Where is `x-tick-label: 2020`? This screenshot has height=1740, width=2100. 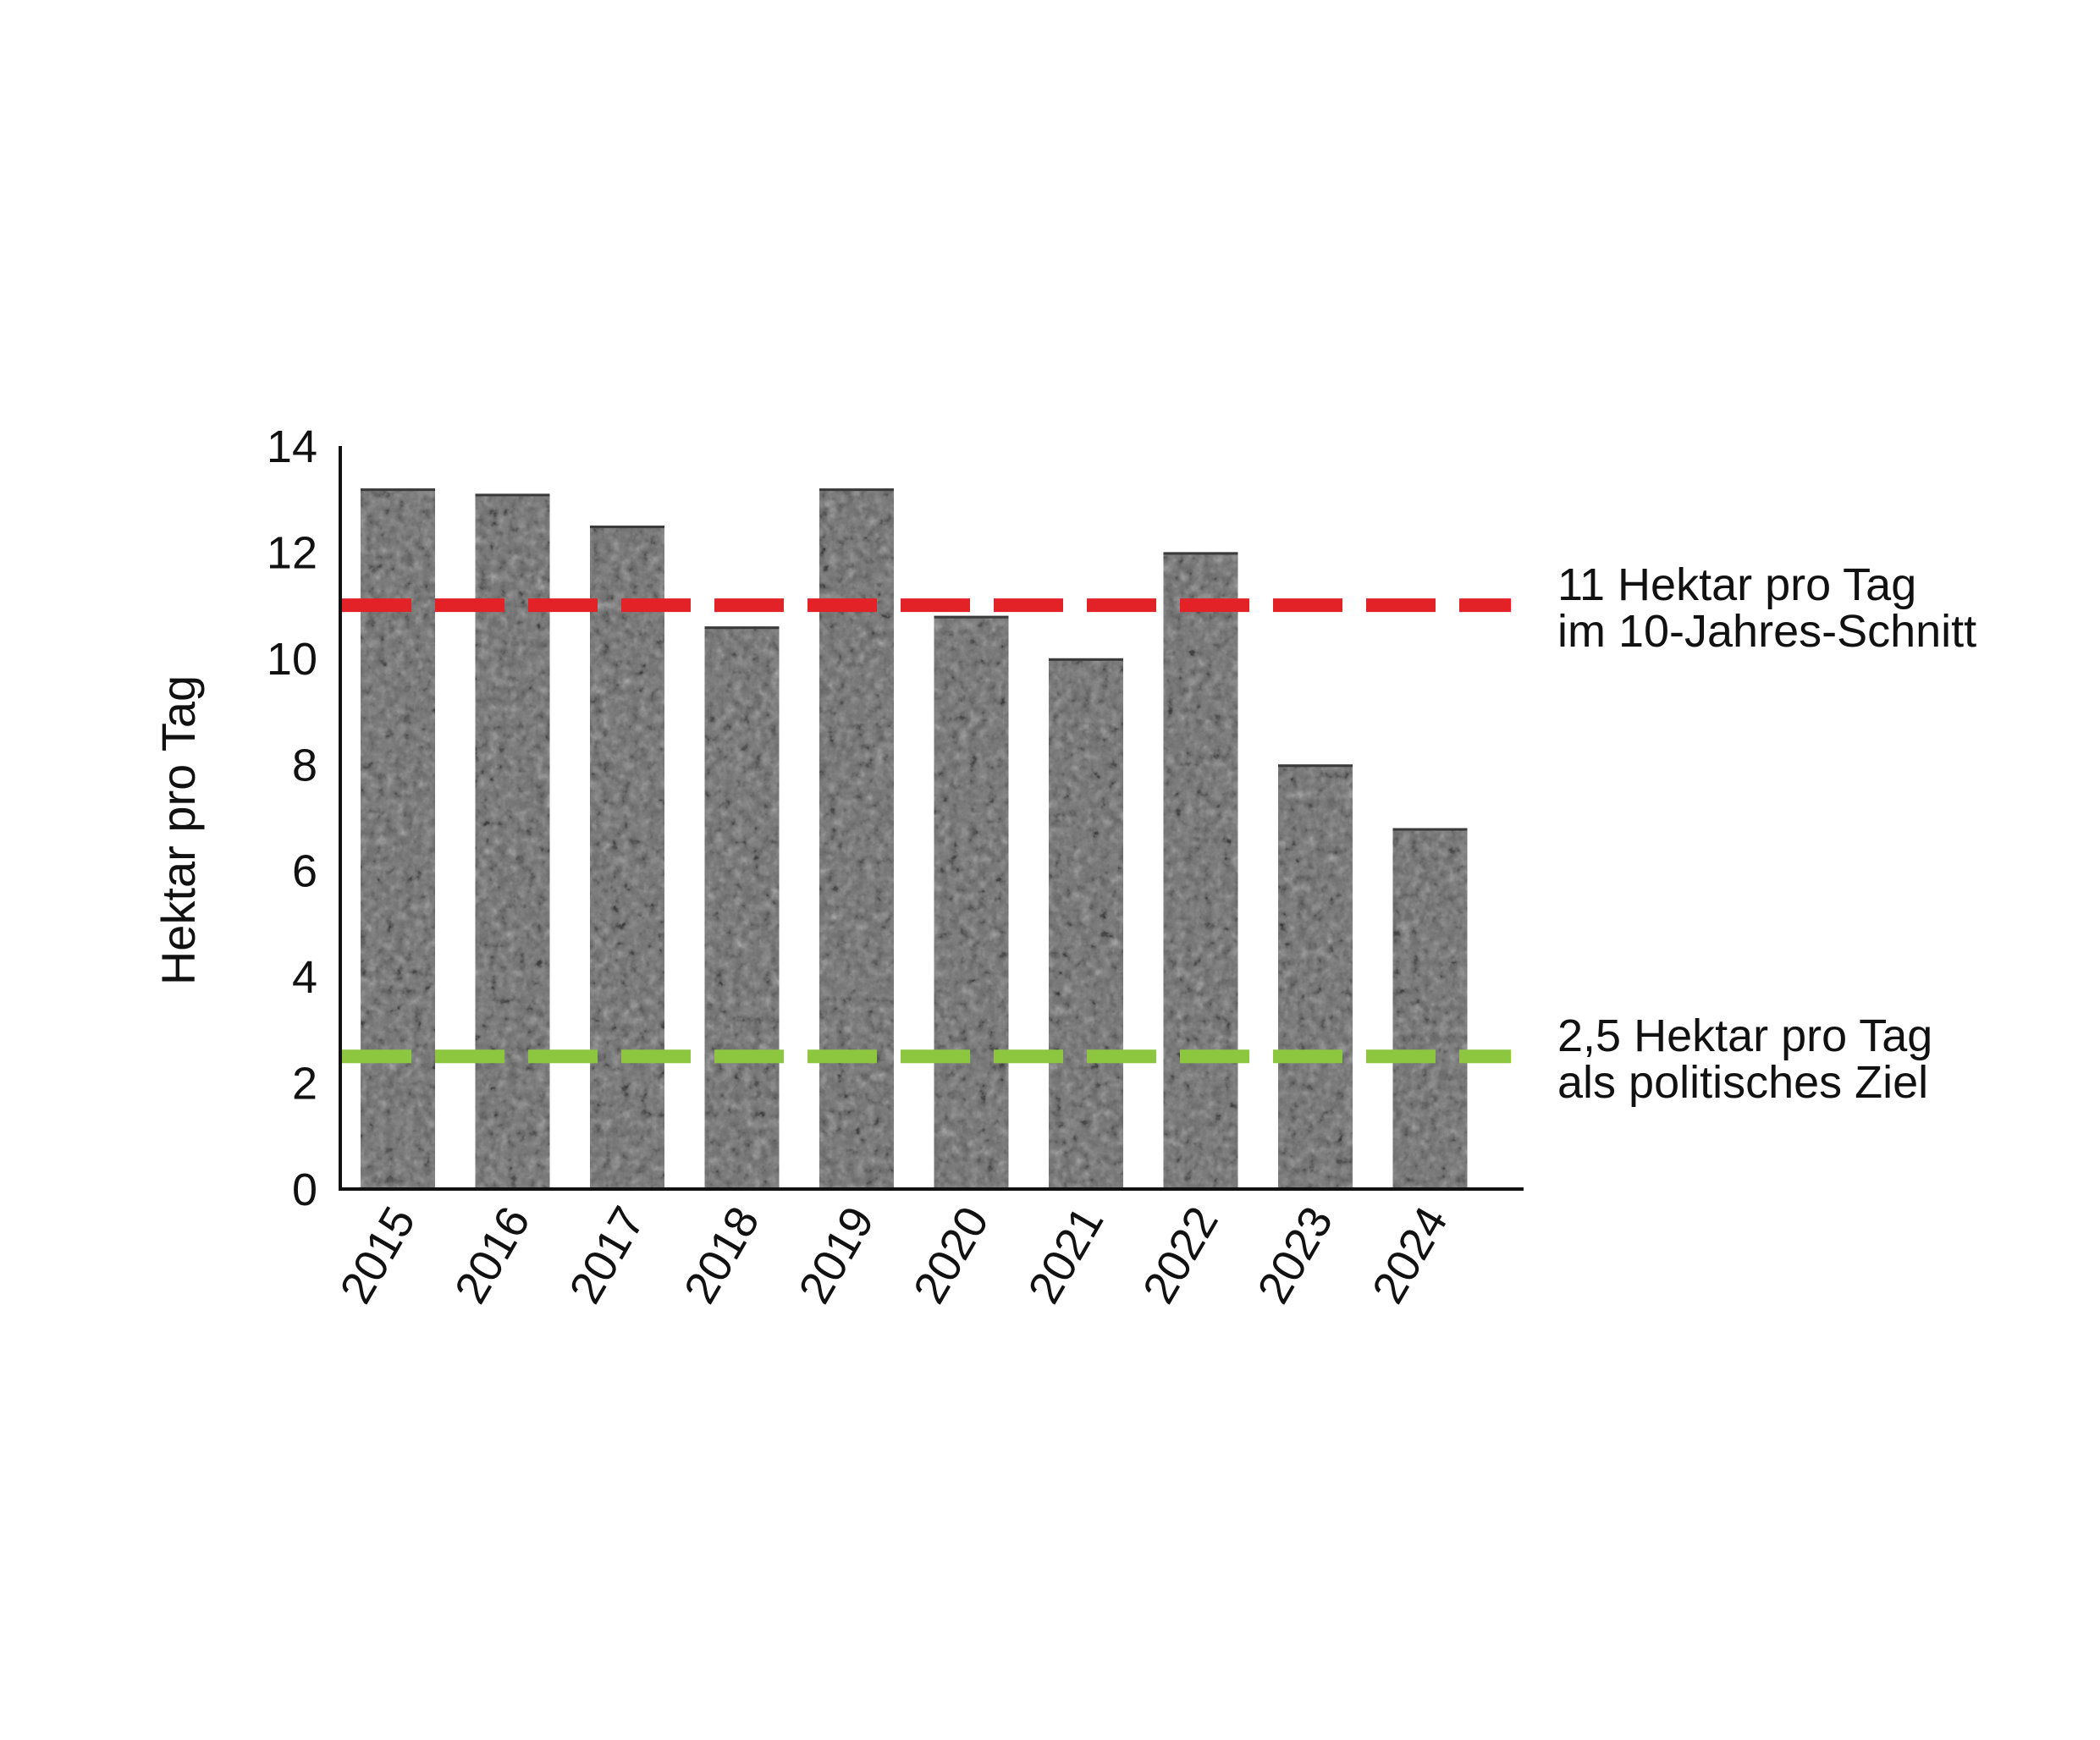 x-tick-label: 2020 is located at coordinates (952, 1255).